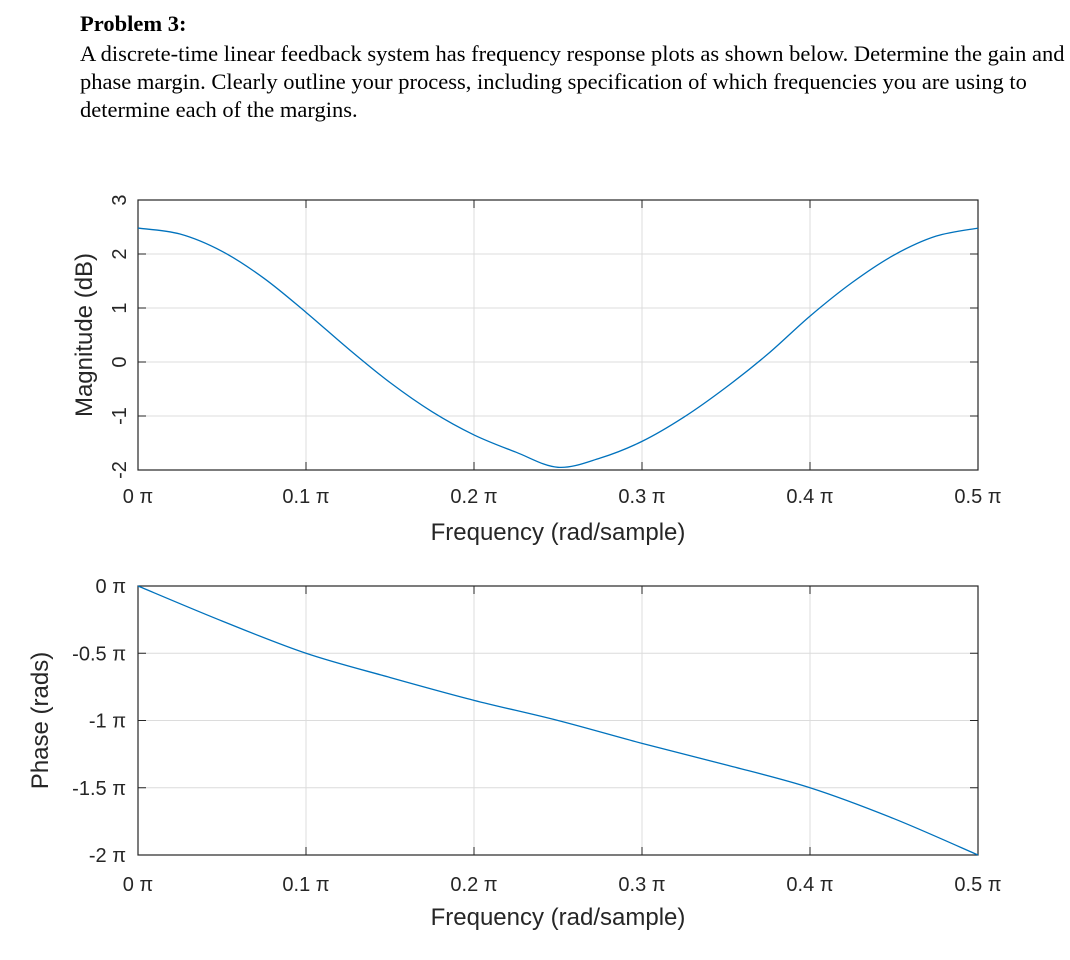  I want to click on phase-xtick-label: 0.3 π, so click(641, 885).